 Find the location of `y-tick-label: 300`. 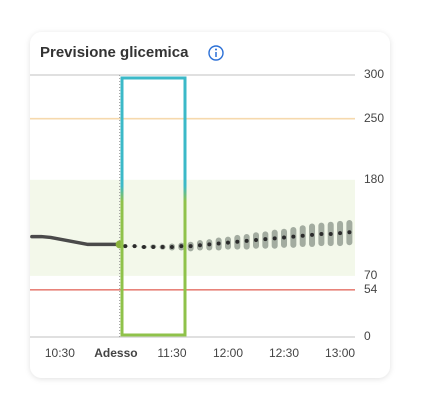

y-tick-label: 300 is located at coordinates (374, 74).